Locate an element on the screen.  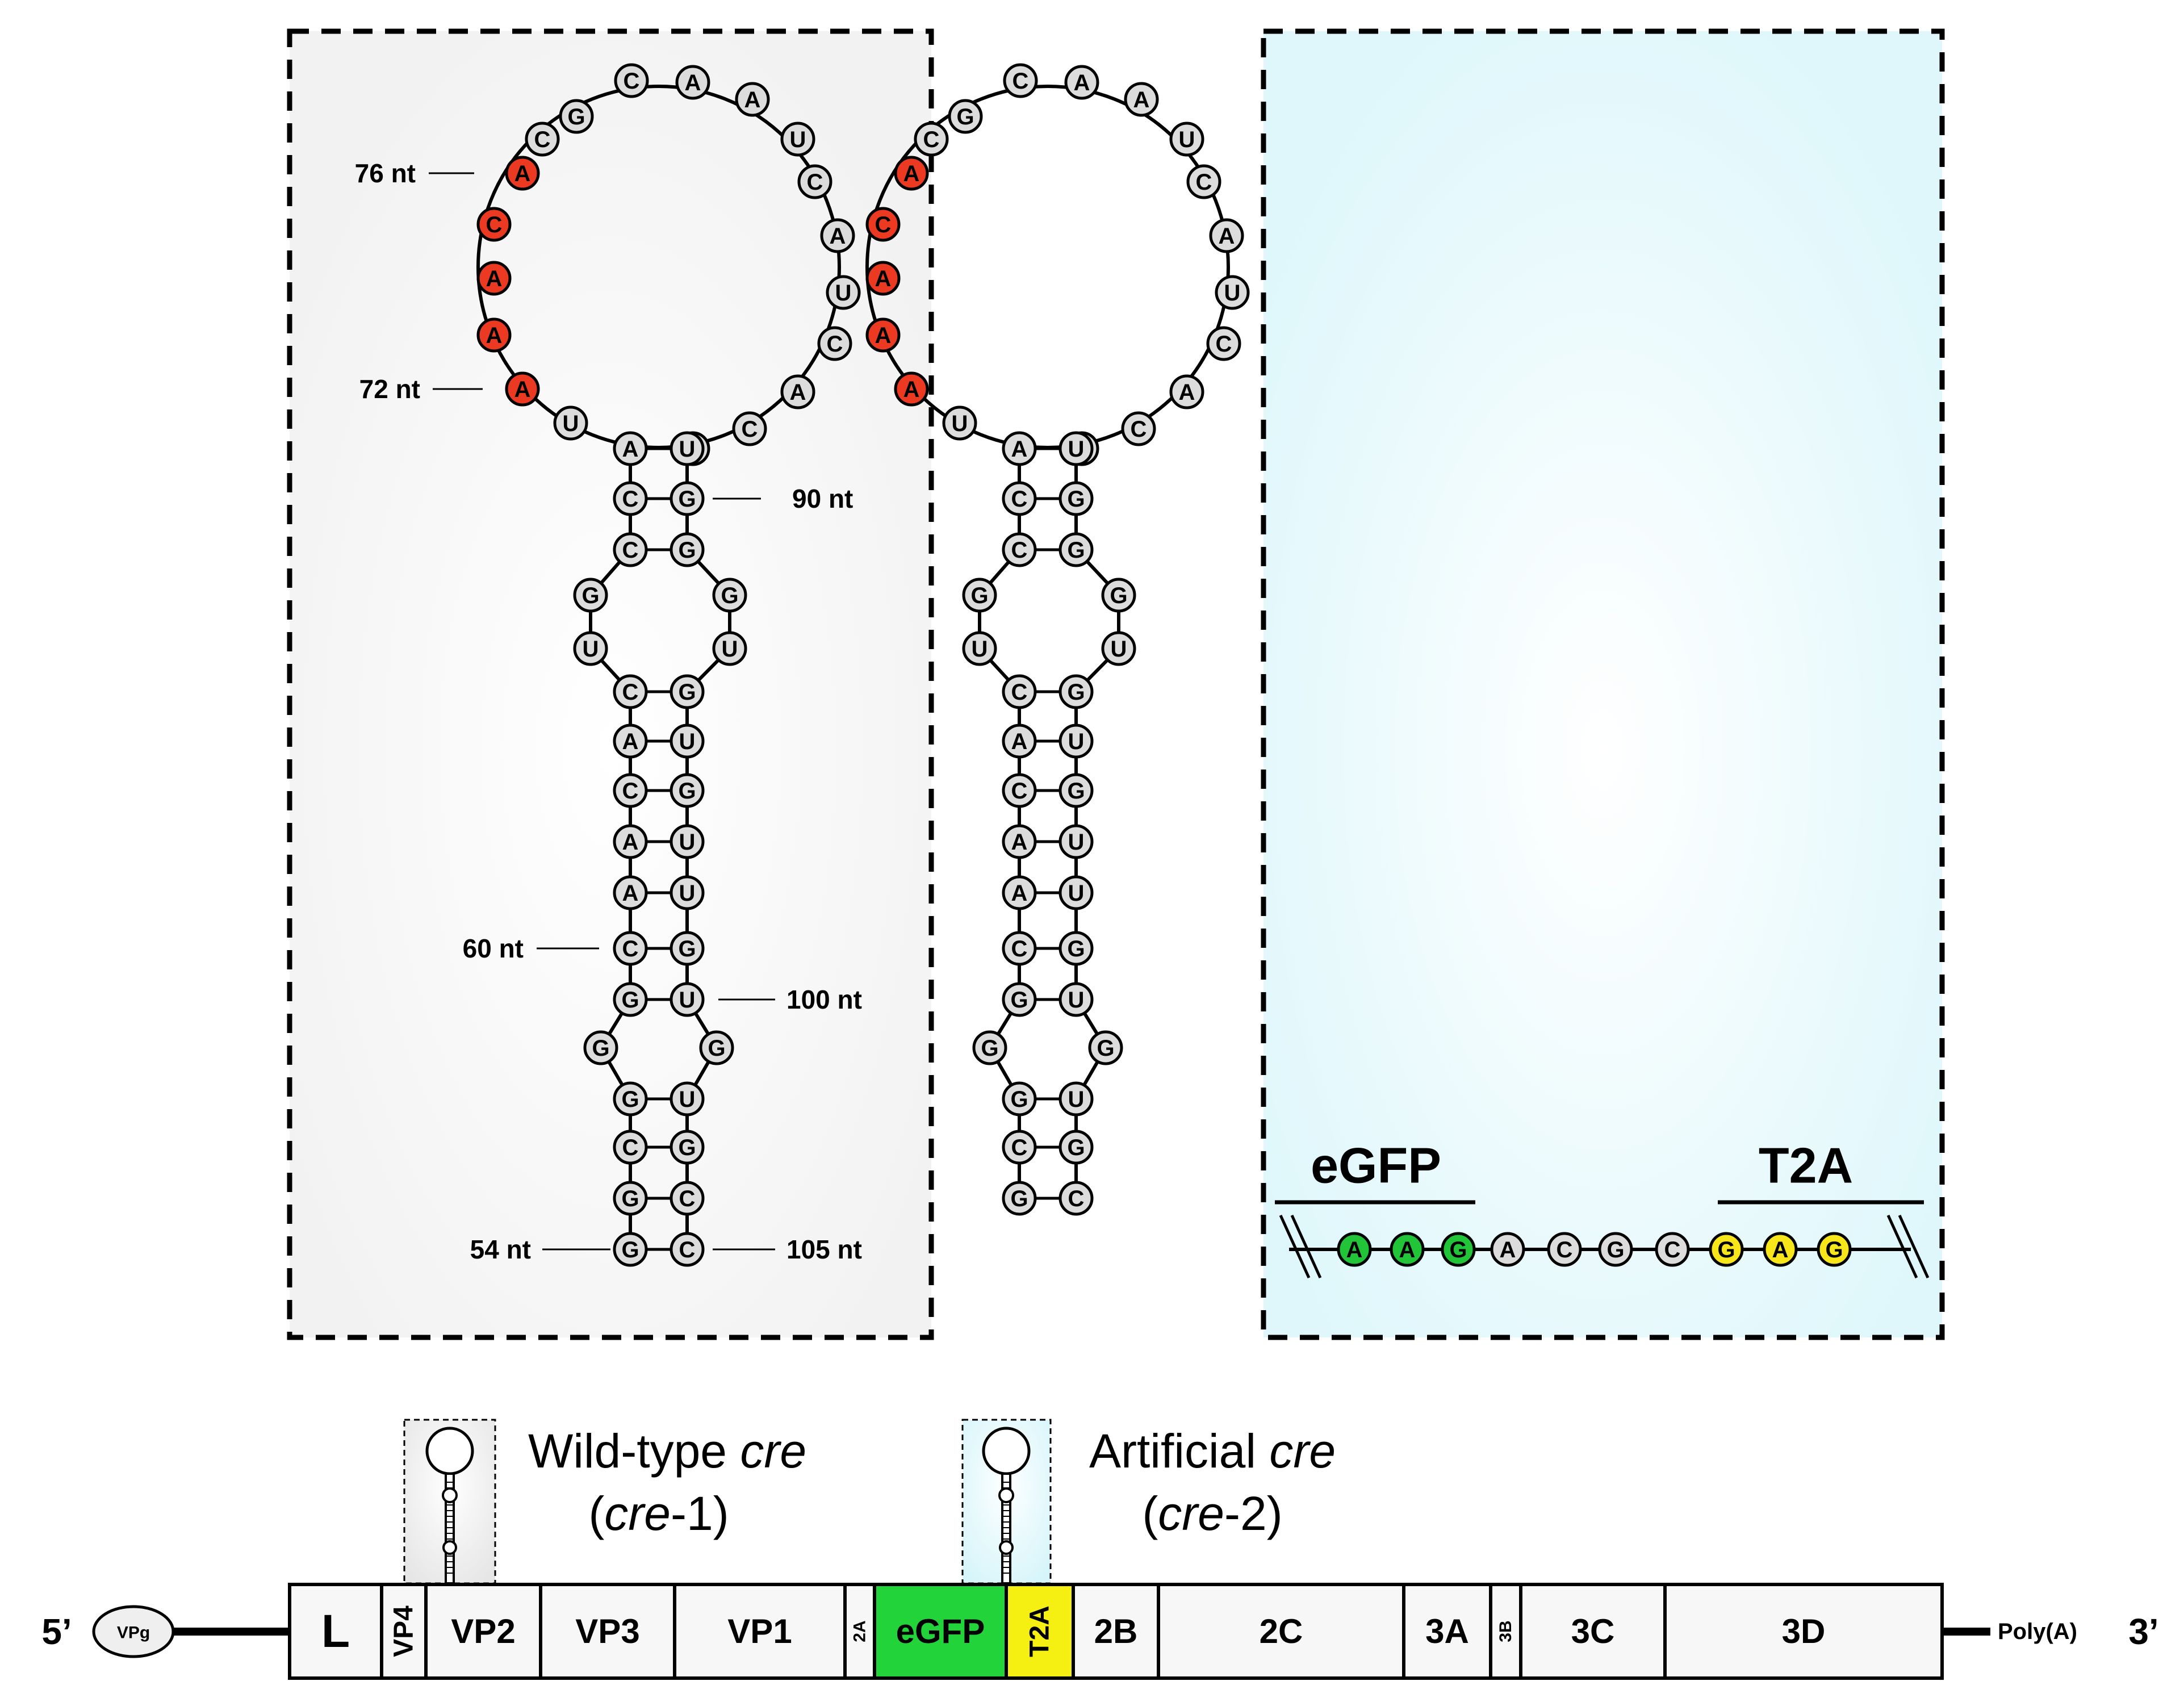
segment-label: eGFP is located at coordinates (940, 1631).